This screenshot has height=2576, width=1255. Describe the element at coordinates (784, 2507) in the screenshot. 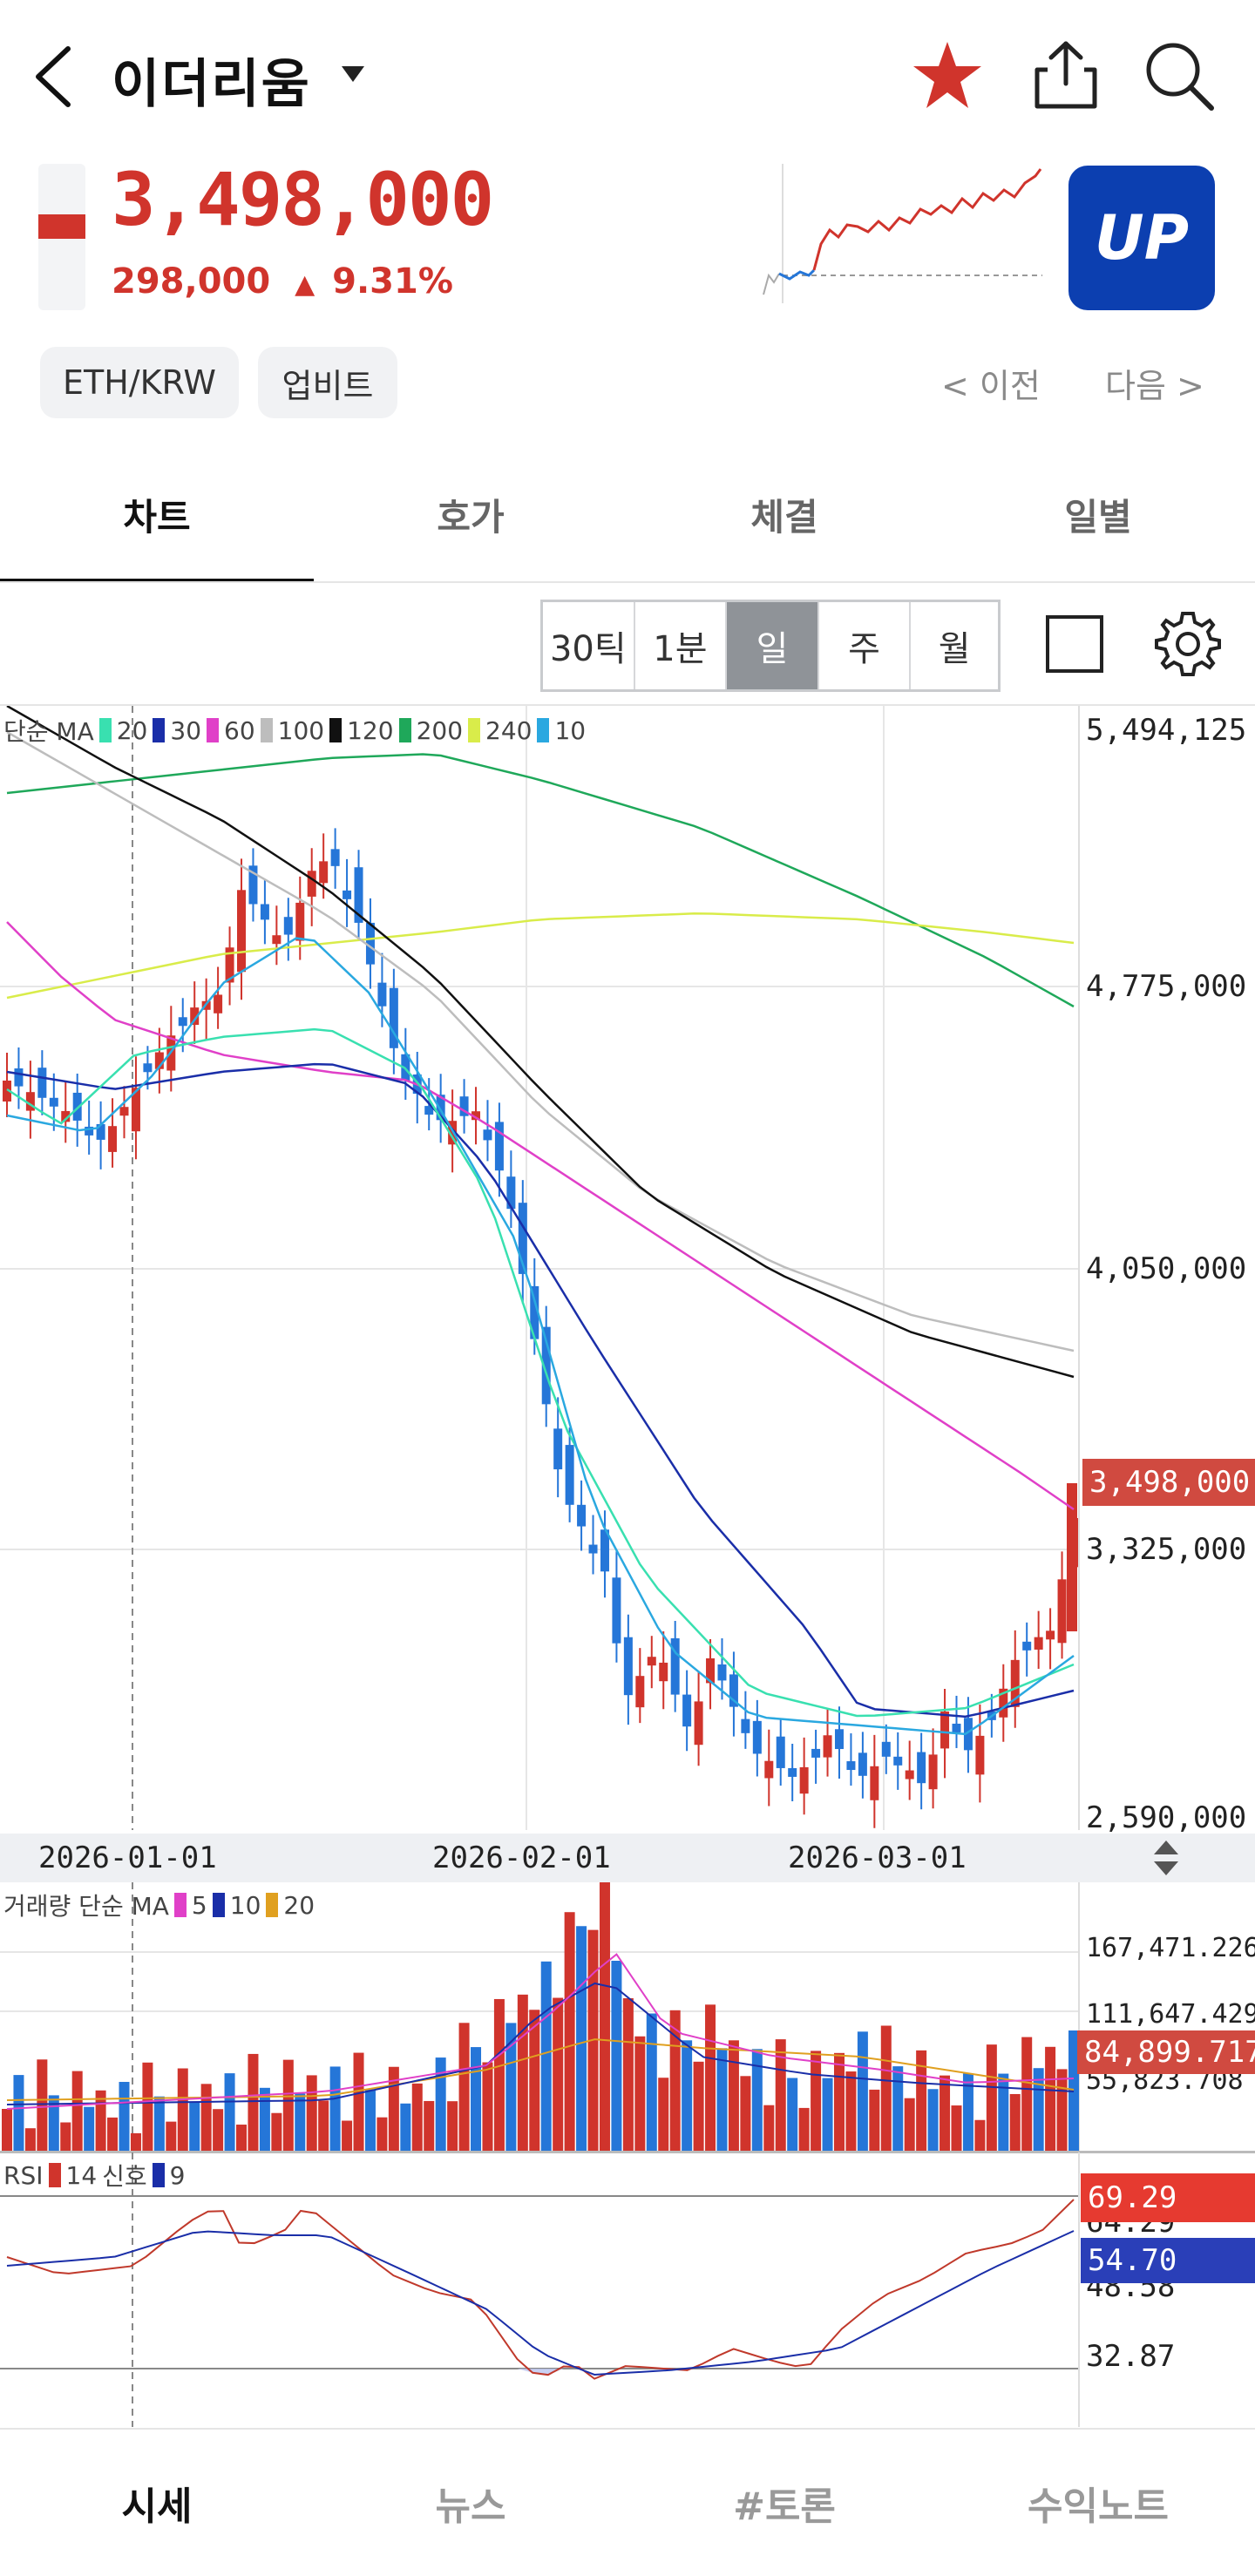

I see `nav-discussion: #토론` at that location.